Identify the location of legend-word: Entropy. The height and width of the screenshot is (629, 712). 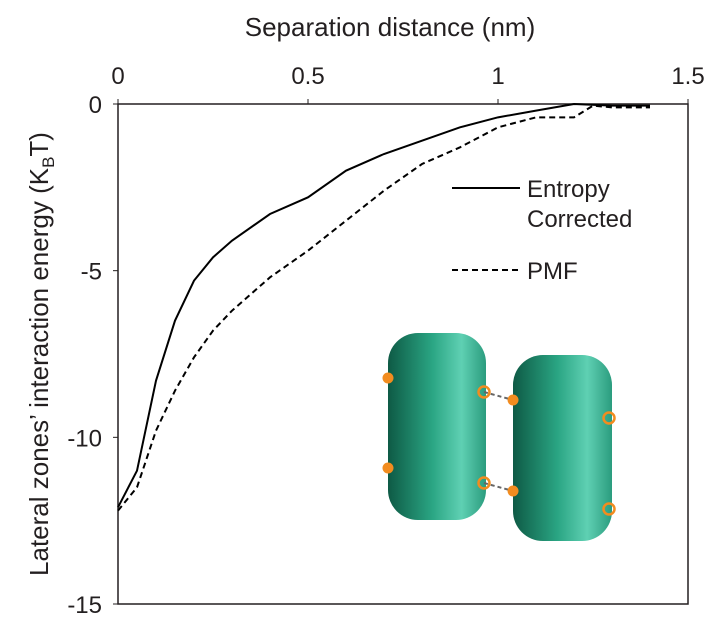
(568, 189).